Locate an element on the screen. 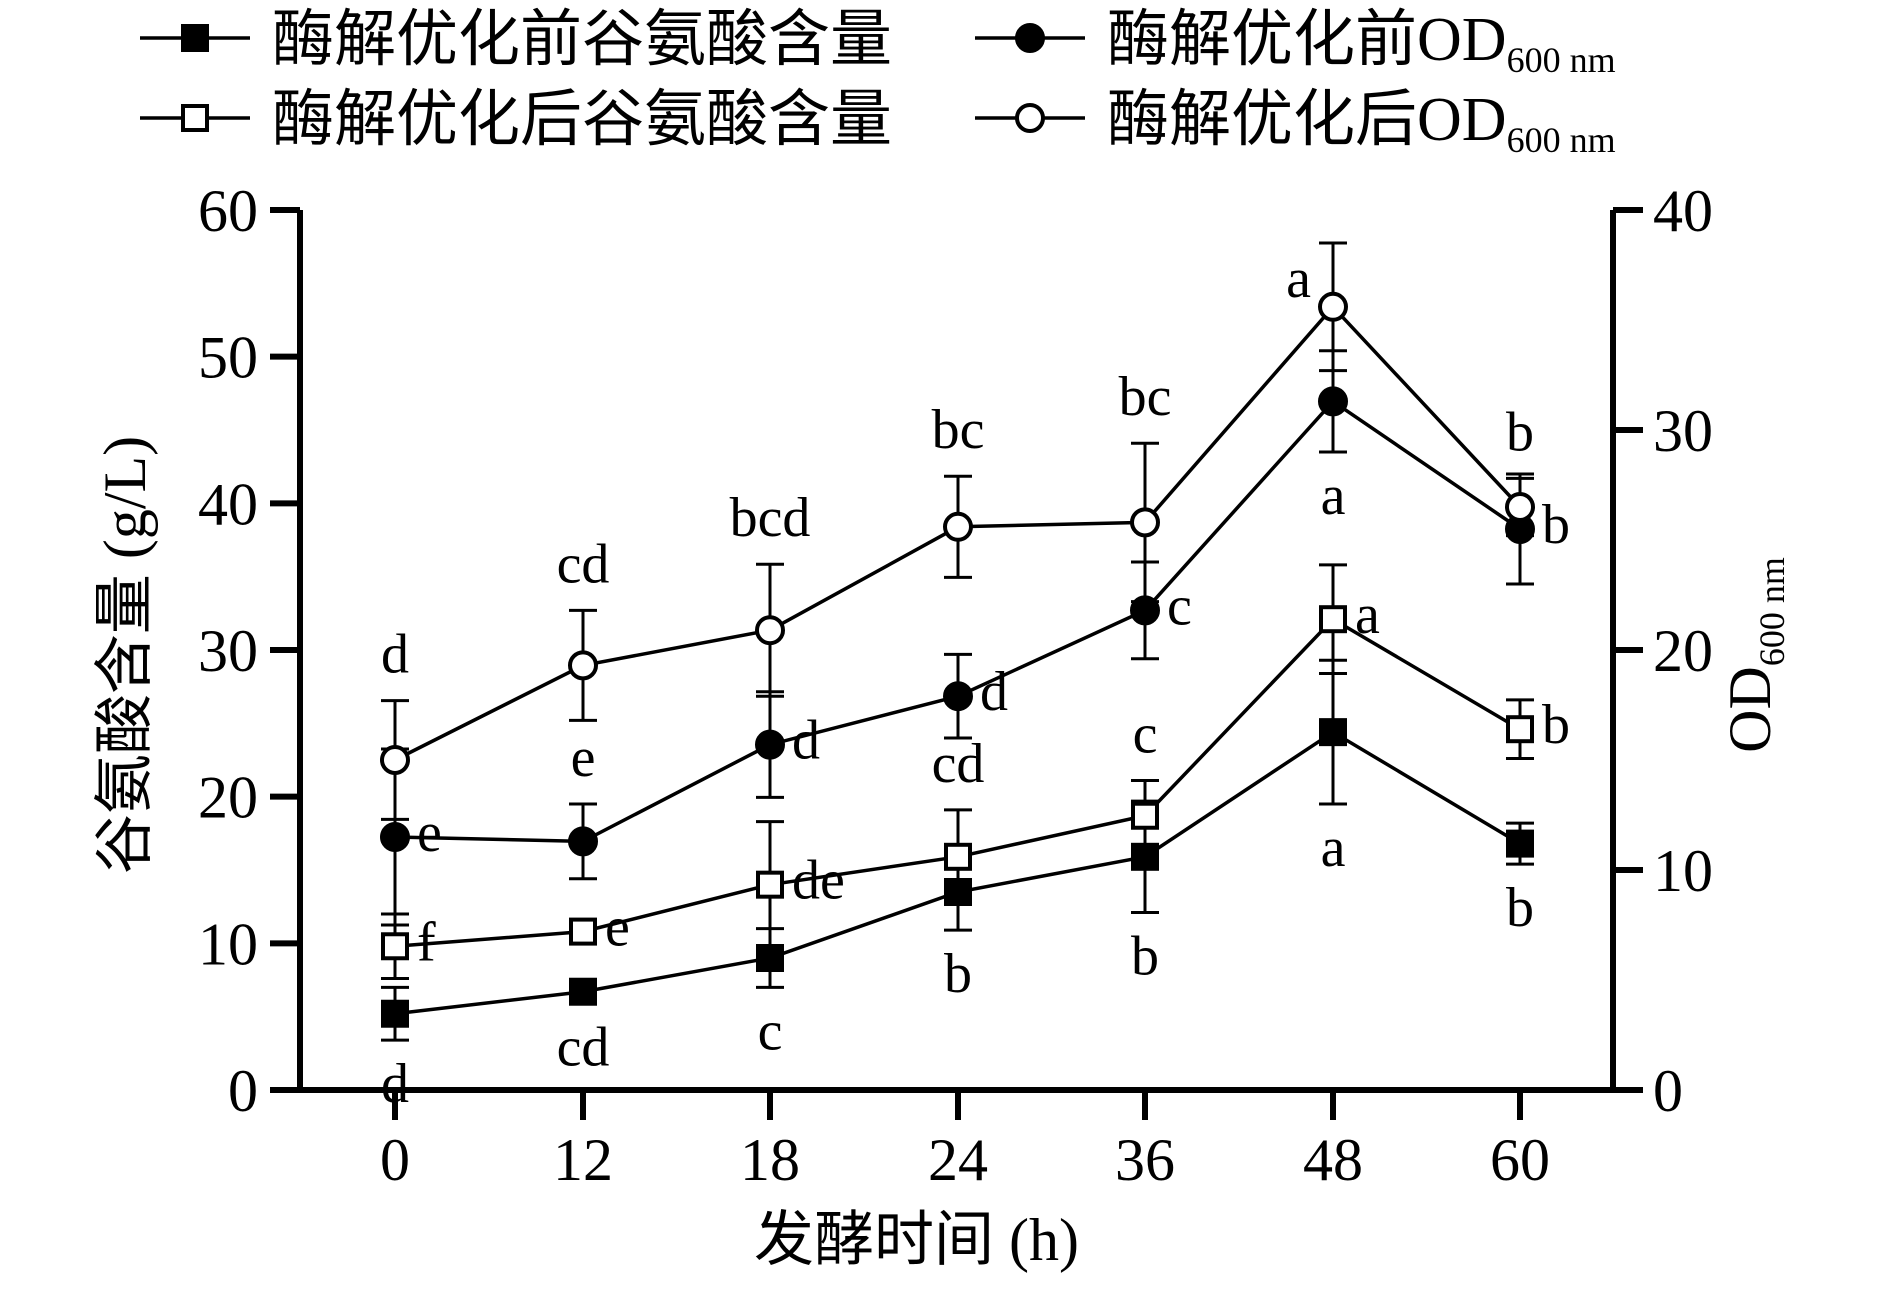  y-left-tick-label: 20 is located at coordinates (228, 798).